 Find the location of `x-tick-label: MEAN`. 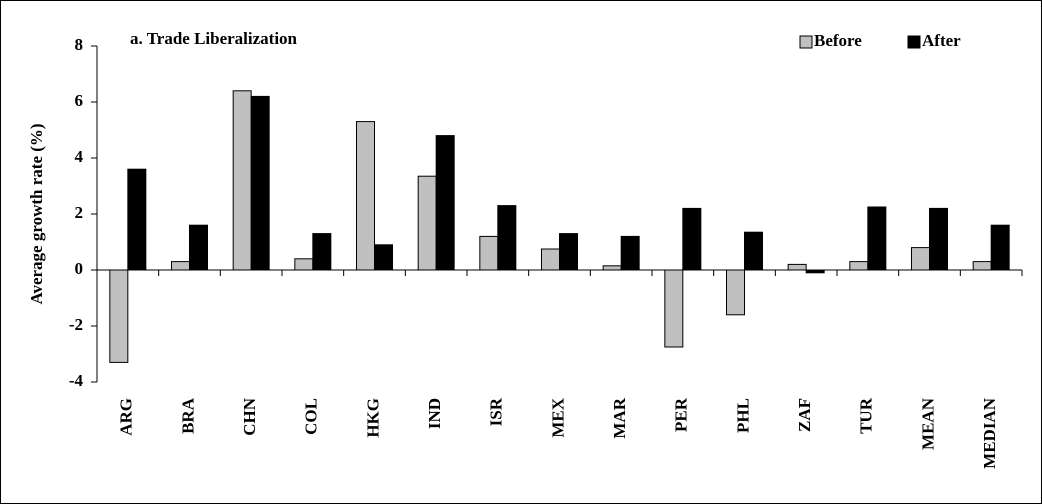

x-tick-label: MEAN is located at coordinates (927, 423).